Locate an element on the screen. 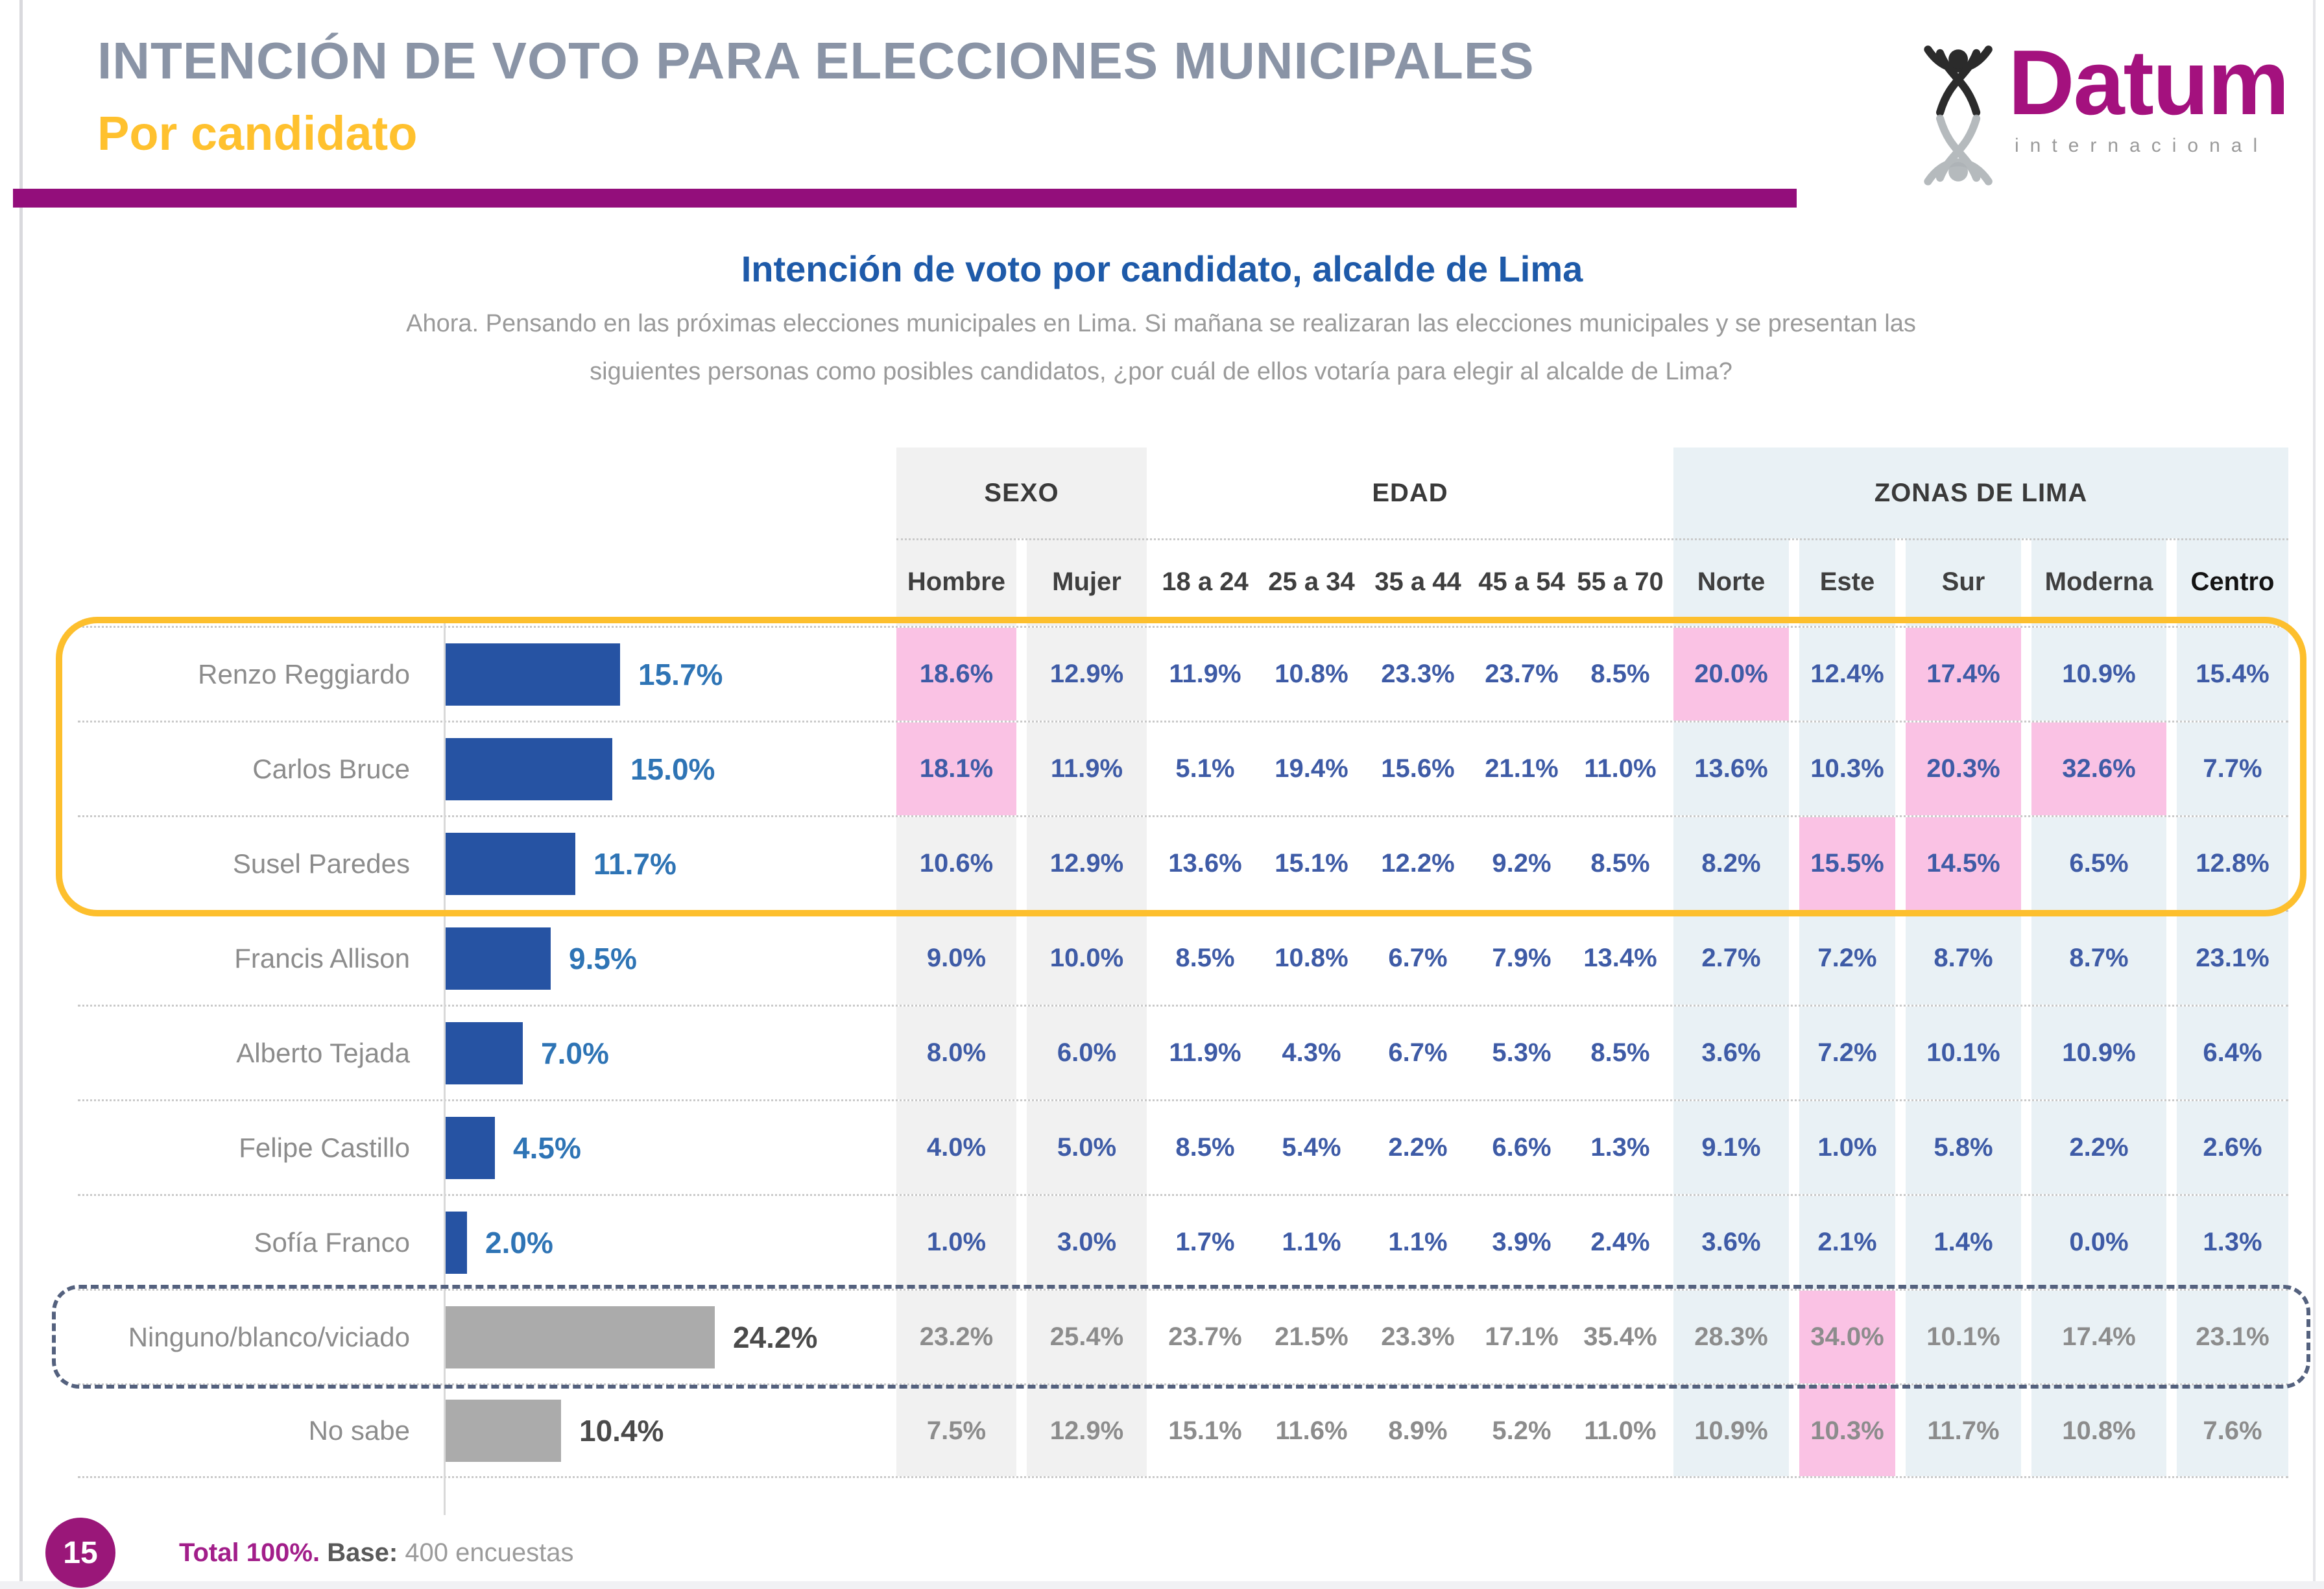  table-cell: 18.1% is located at coordinates (956, 769).